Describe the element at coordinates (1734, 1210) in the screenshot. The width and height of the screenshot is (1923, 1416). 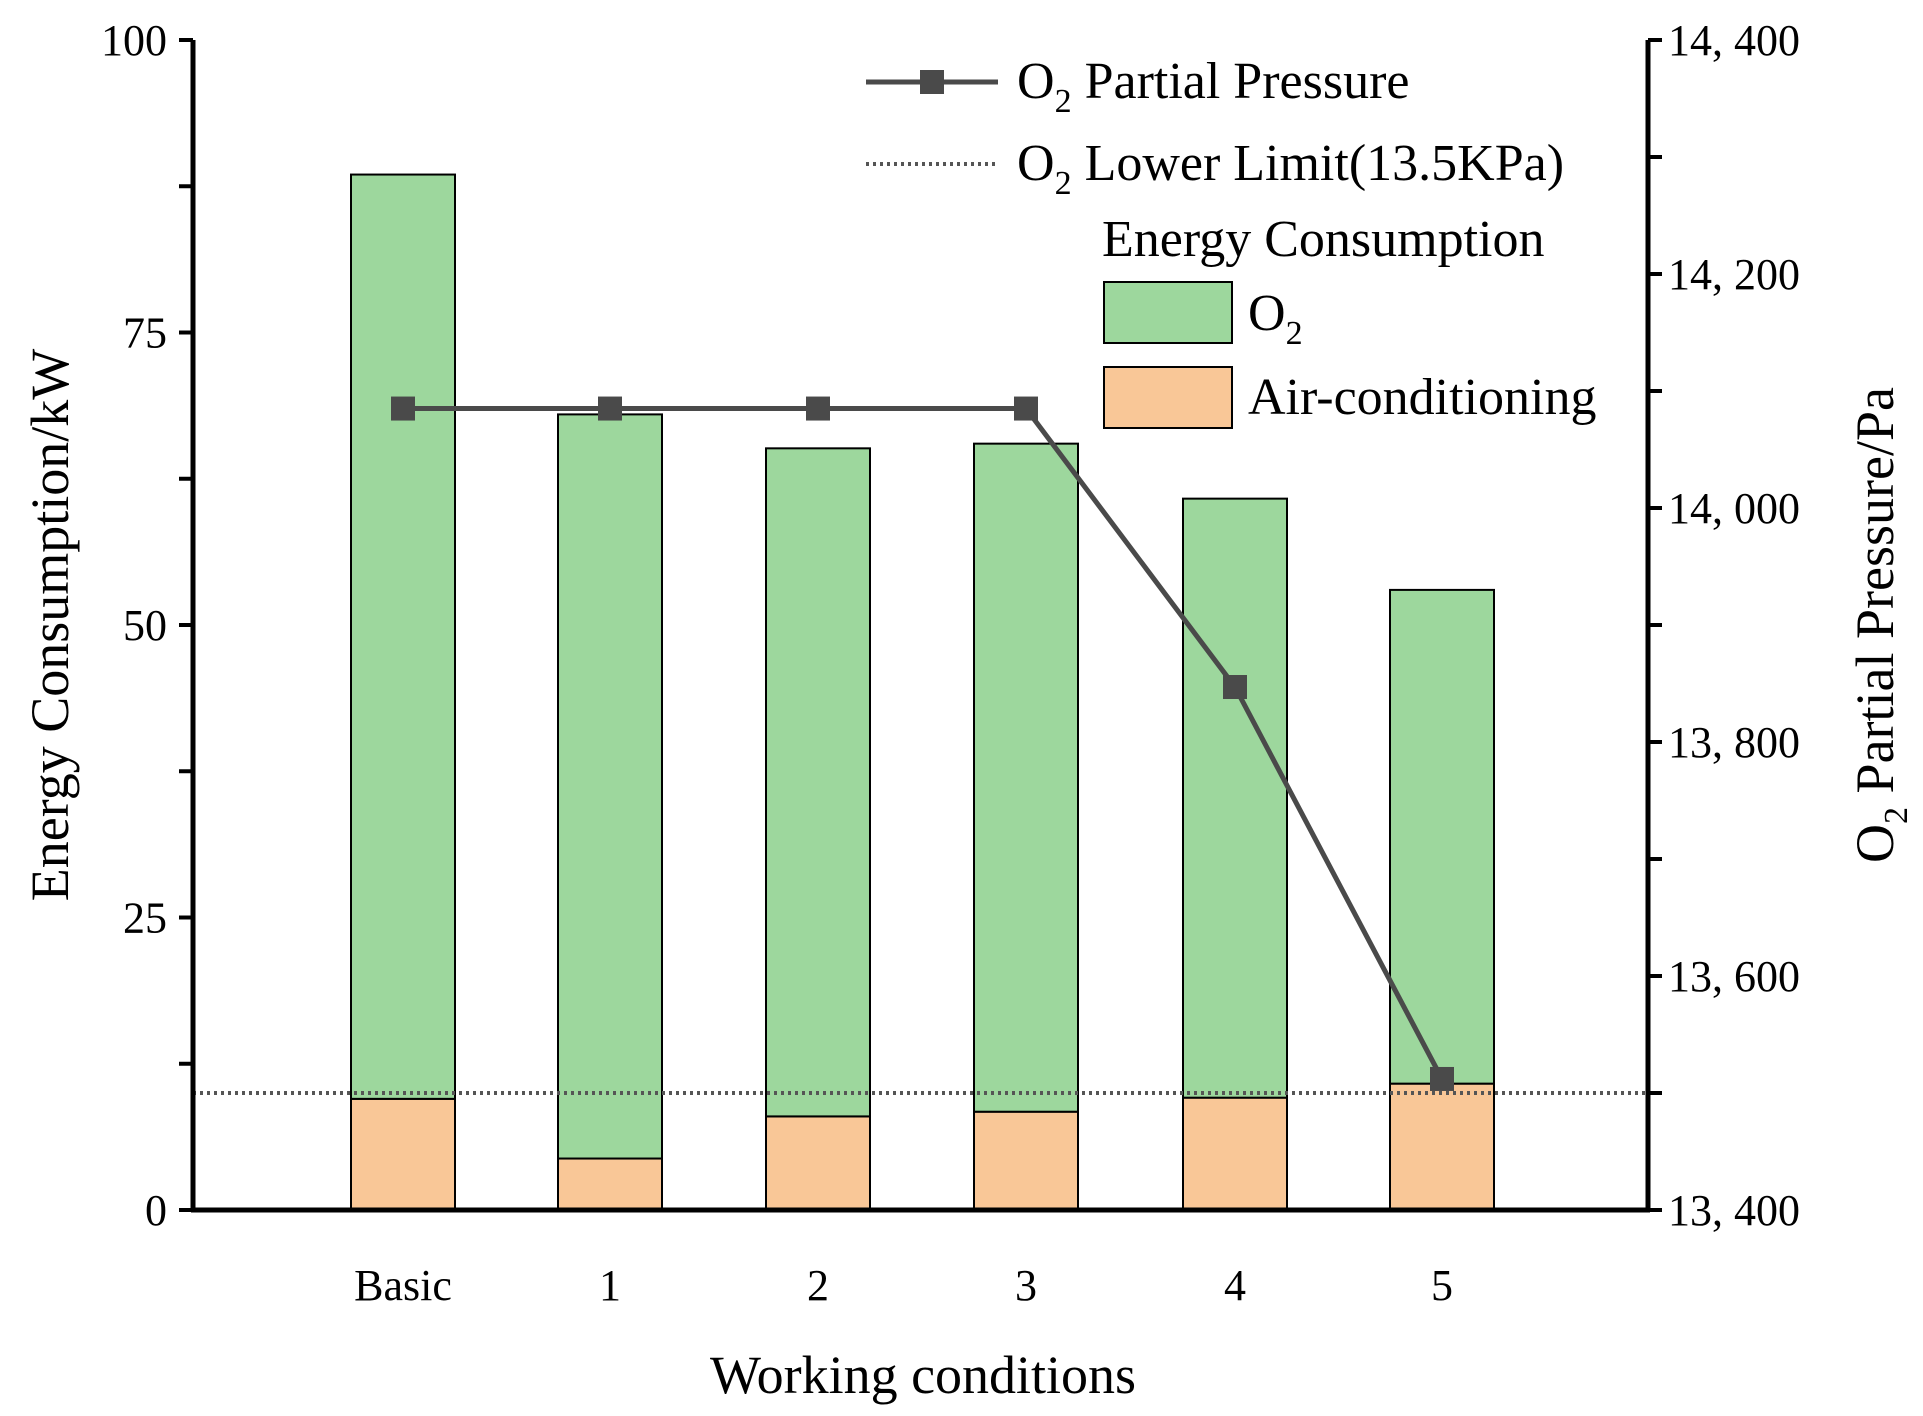
I see `right-tick-label: 13, 400` at that location.